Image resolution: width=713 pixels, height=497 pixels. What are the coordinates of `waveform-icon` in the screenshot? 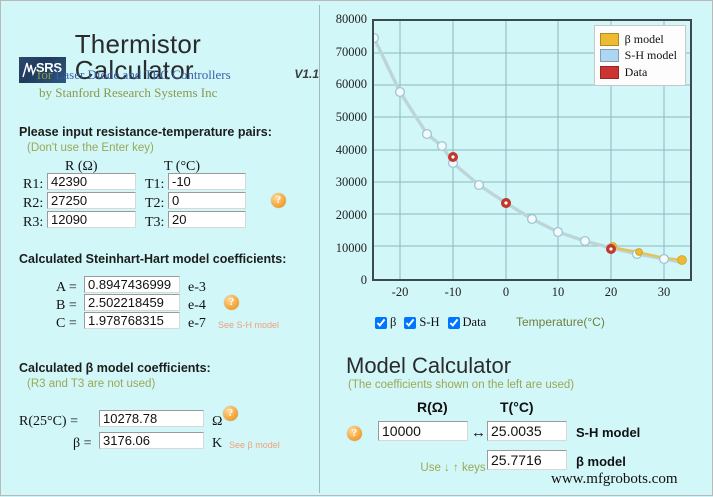 It's located at (29, 70).